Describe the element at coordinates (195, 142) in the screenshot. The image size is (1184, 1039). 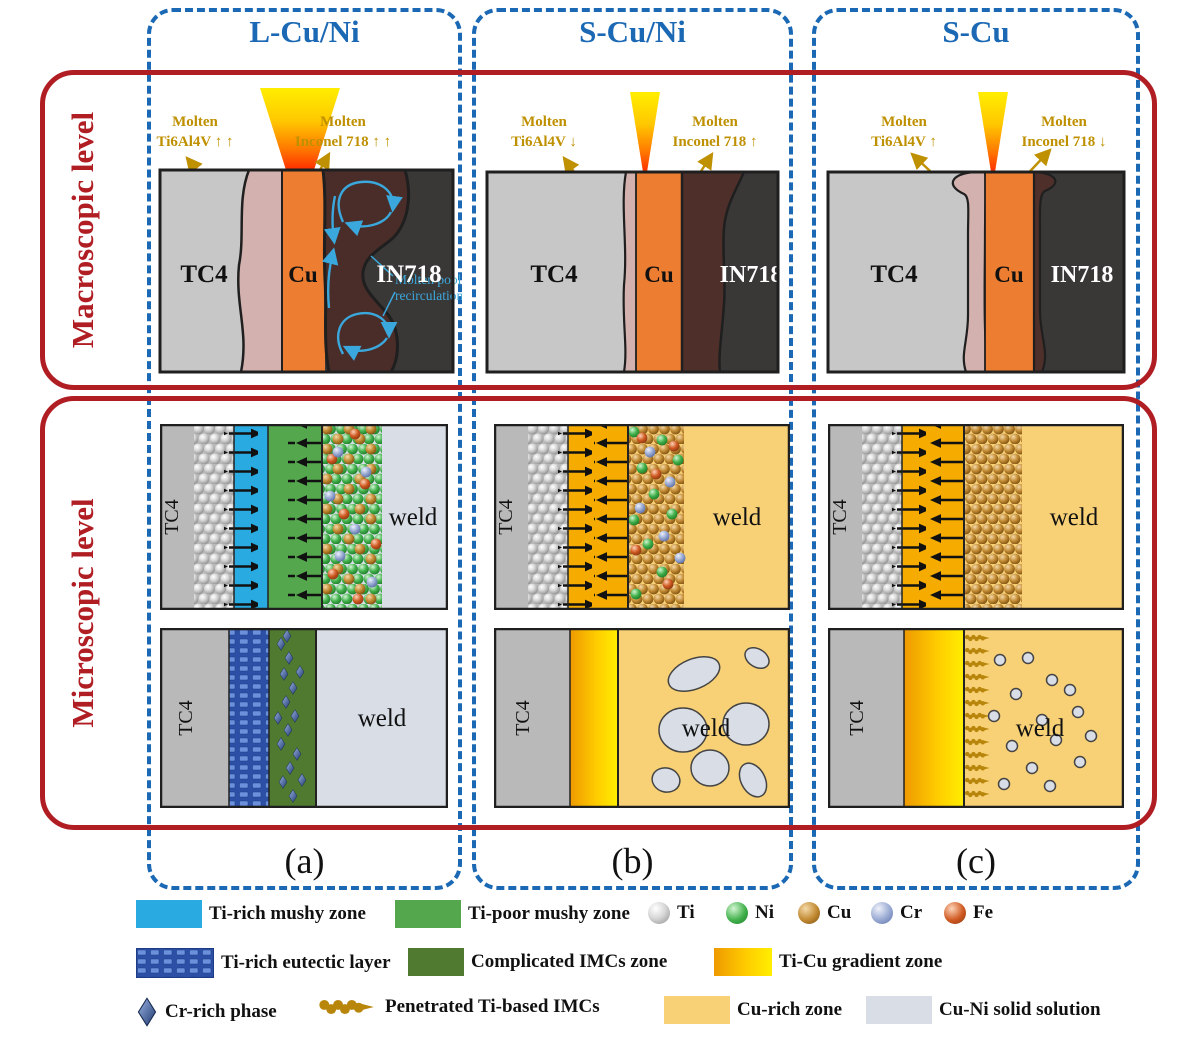
I see `svg-text: Ti6Al4V ↑ ↑` at that location.